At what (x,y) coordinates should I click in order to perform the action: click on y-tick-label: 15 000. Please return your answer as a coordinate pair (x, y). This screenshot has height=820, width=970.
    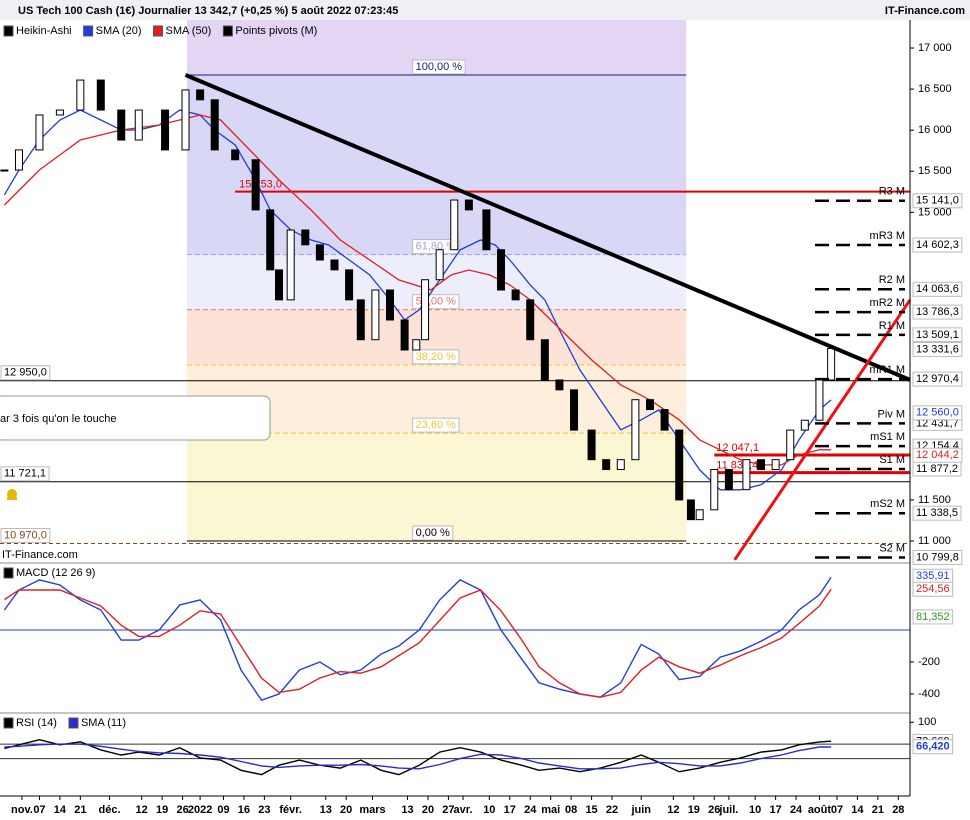
    Looking at the image, I should click on (935, 212).